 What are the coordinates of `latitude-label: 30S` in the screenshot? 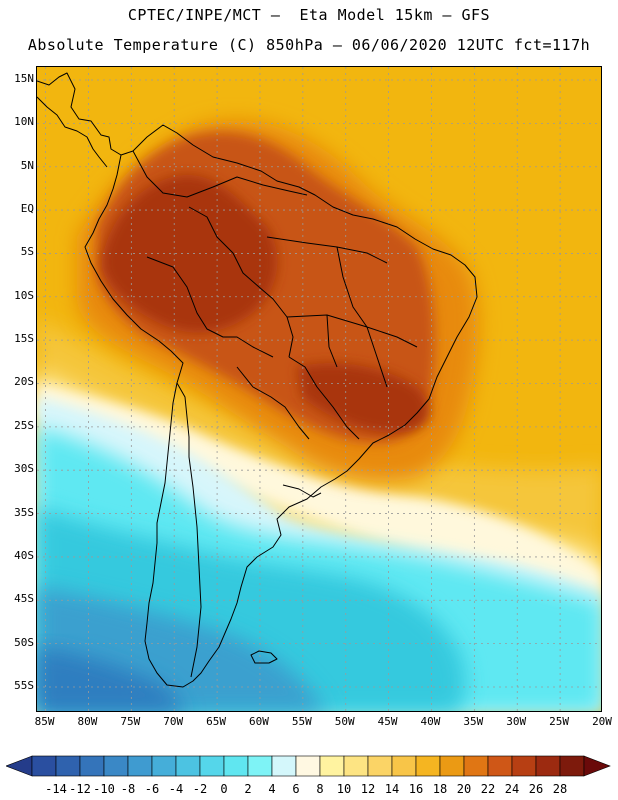 It's located at (24, 469).